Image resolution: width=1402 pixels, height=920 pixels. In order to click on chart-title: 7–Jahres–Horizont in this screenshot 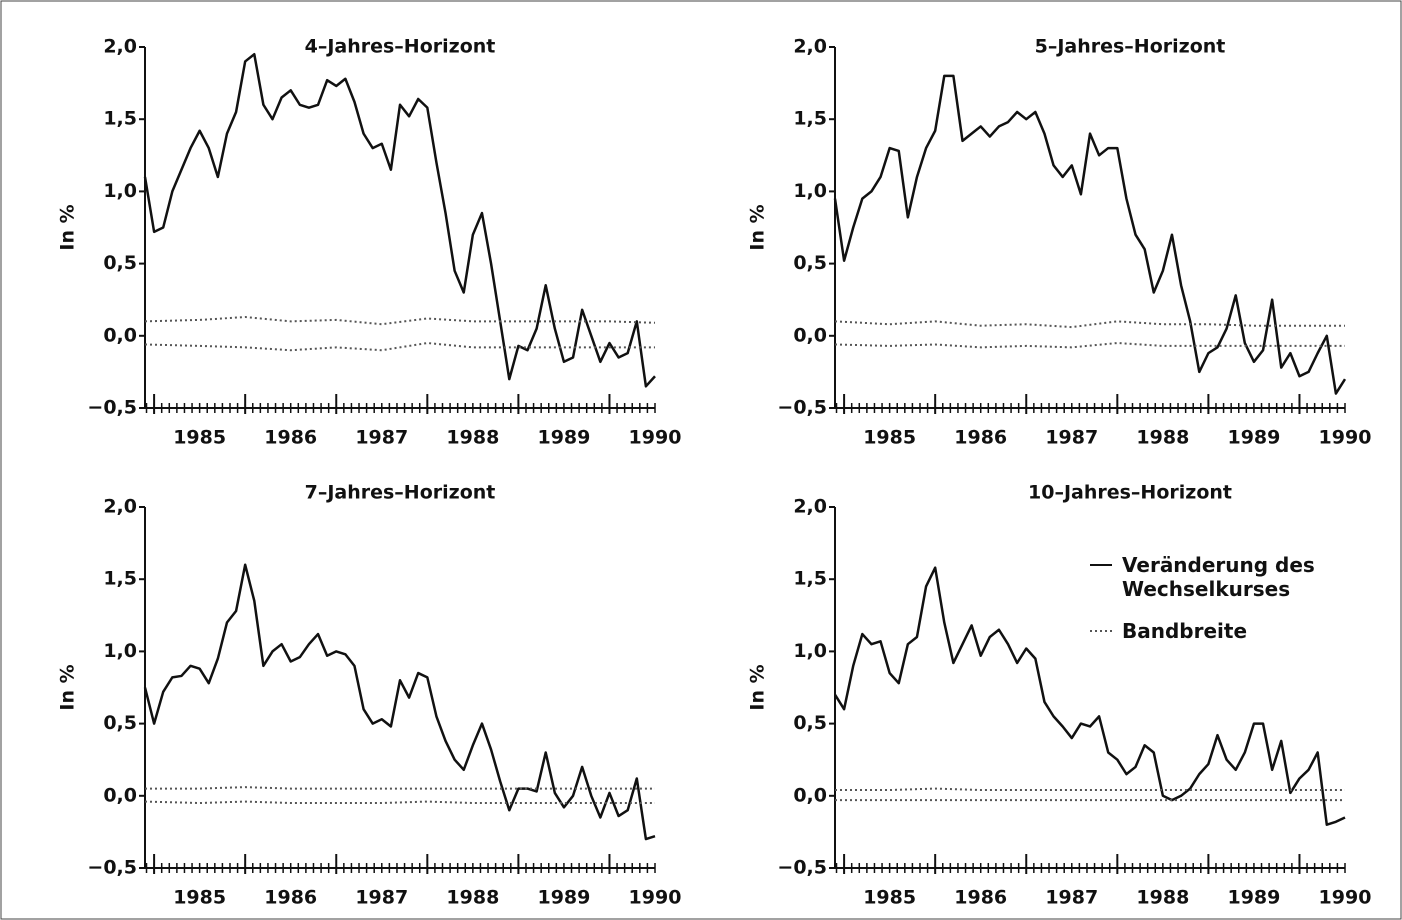, I will do `click(400, 493)`.